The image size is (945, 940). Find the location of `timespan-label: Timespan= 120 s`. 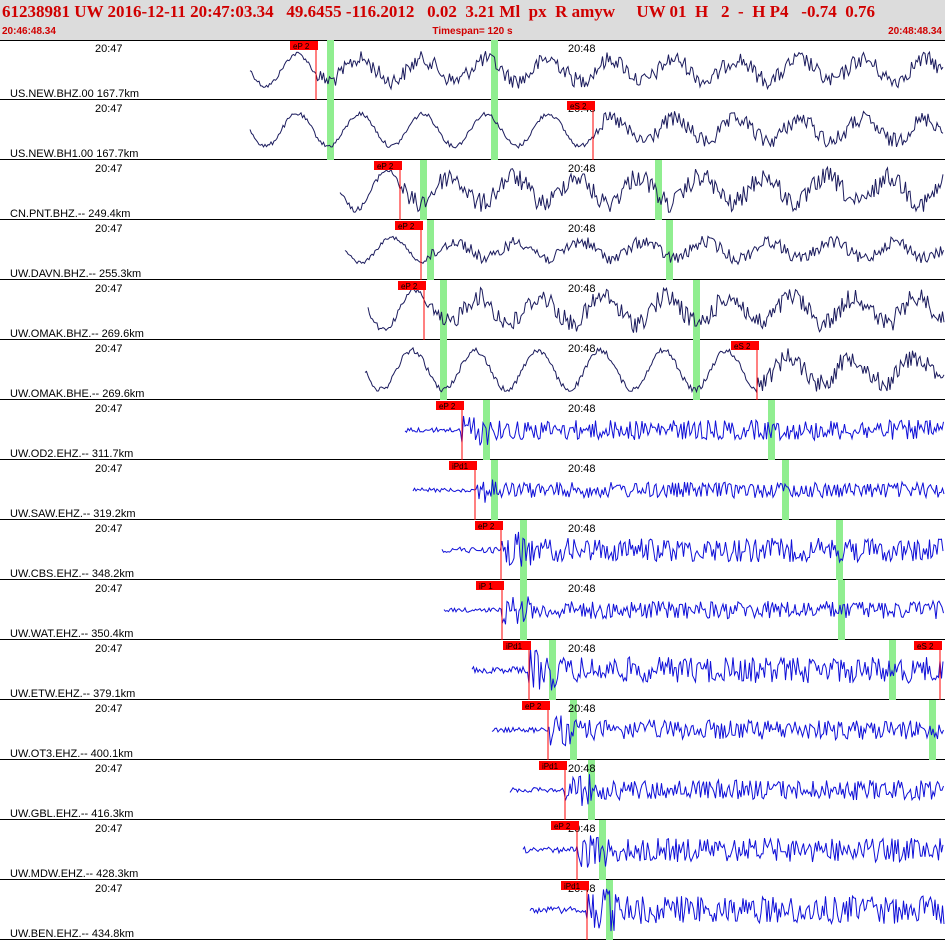

timespan-label: Timespan= 120 s is located at coordinates (472, 31).